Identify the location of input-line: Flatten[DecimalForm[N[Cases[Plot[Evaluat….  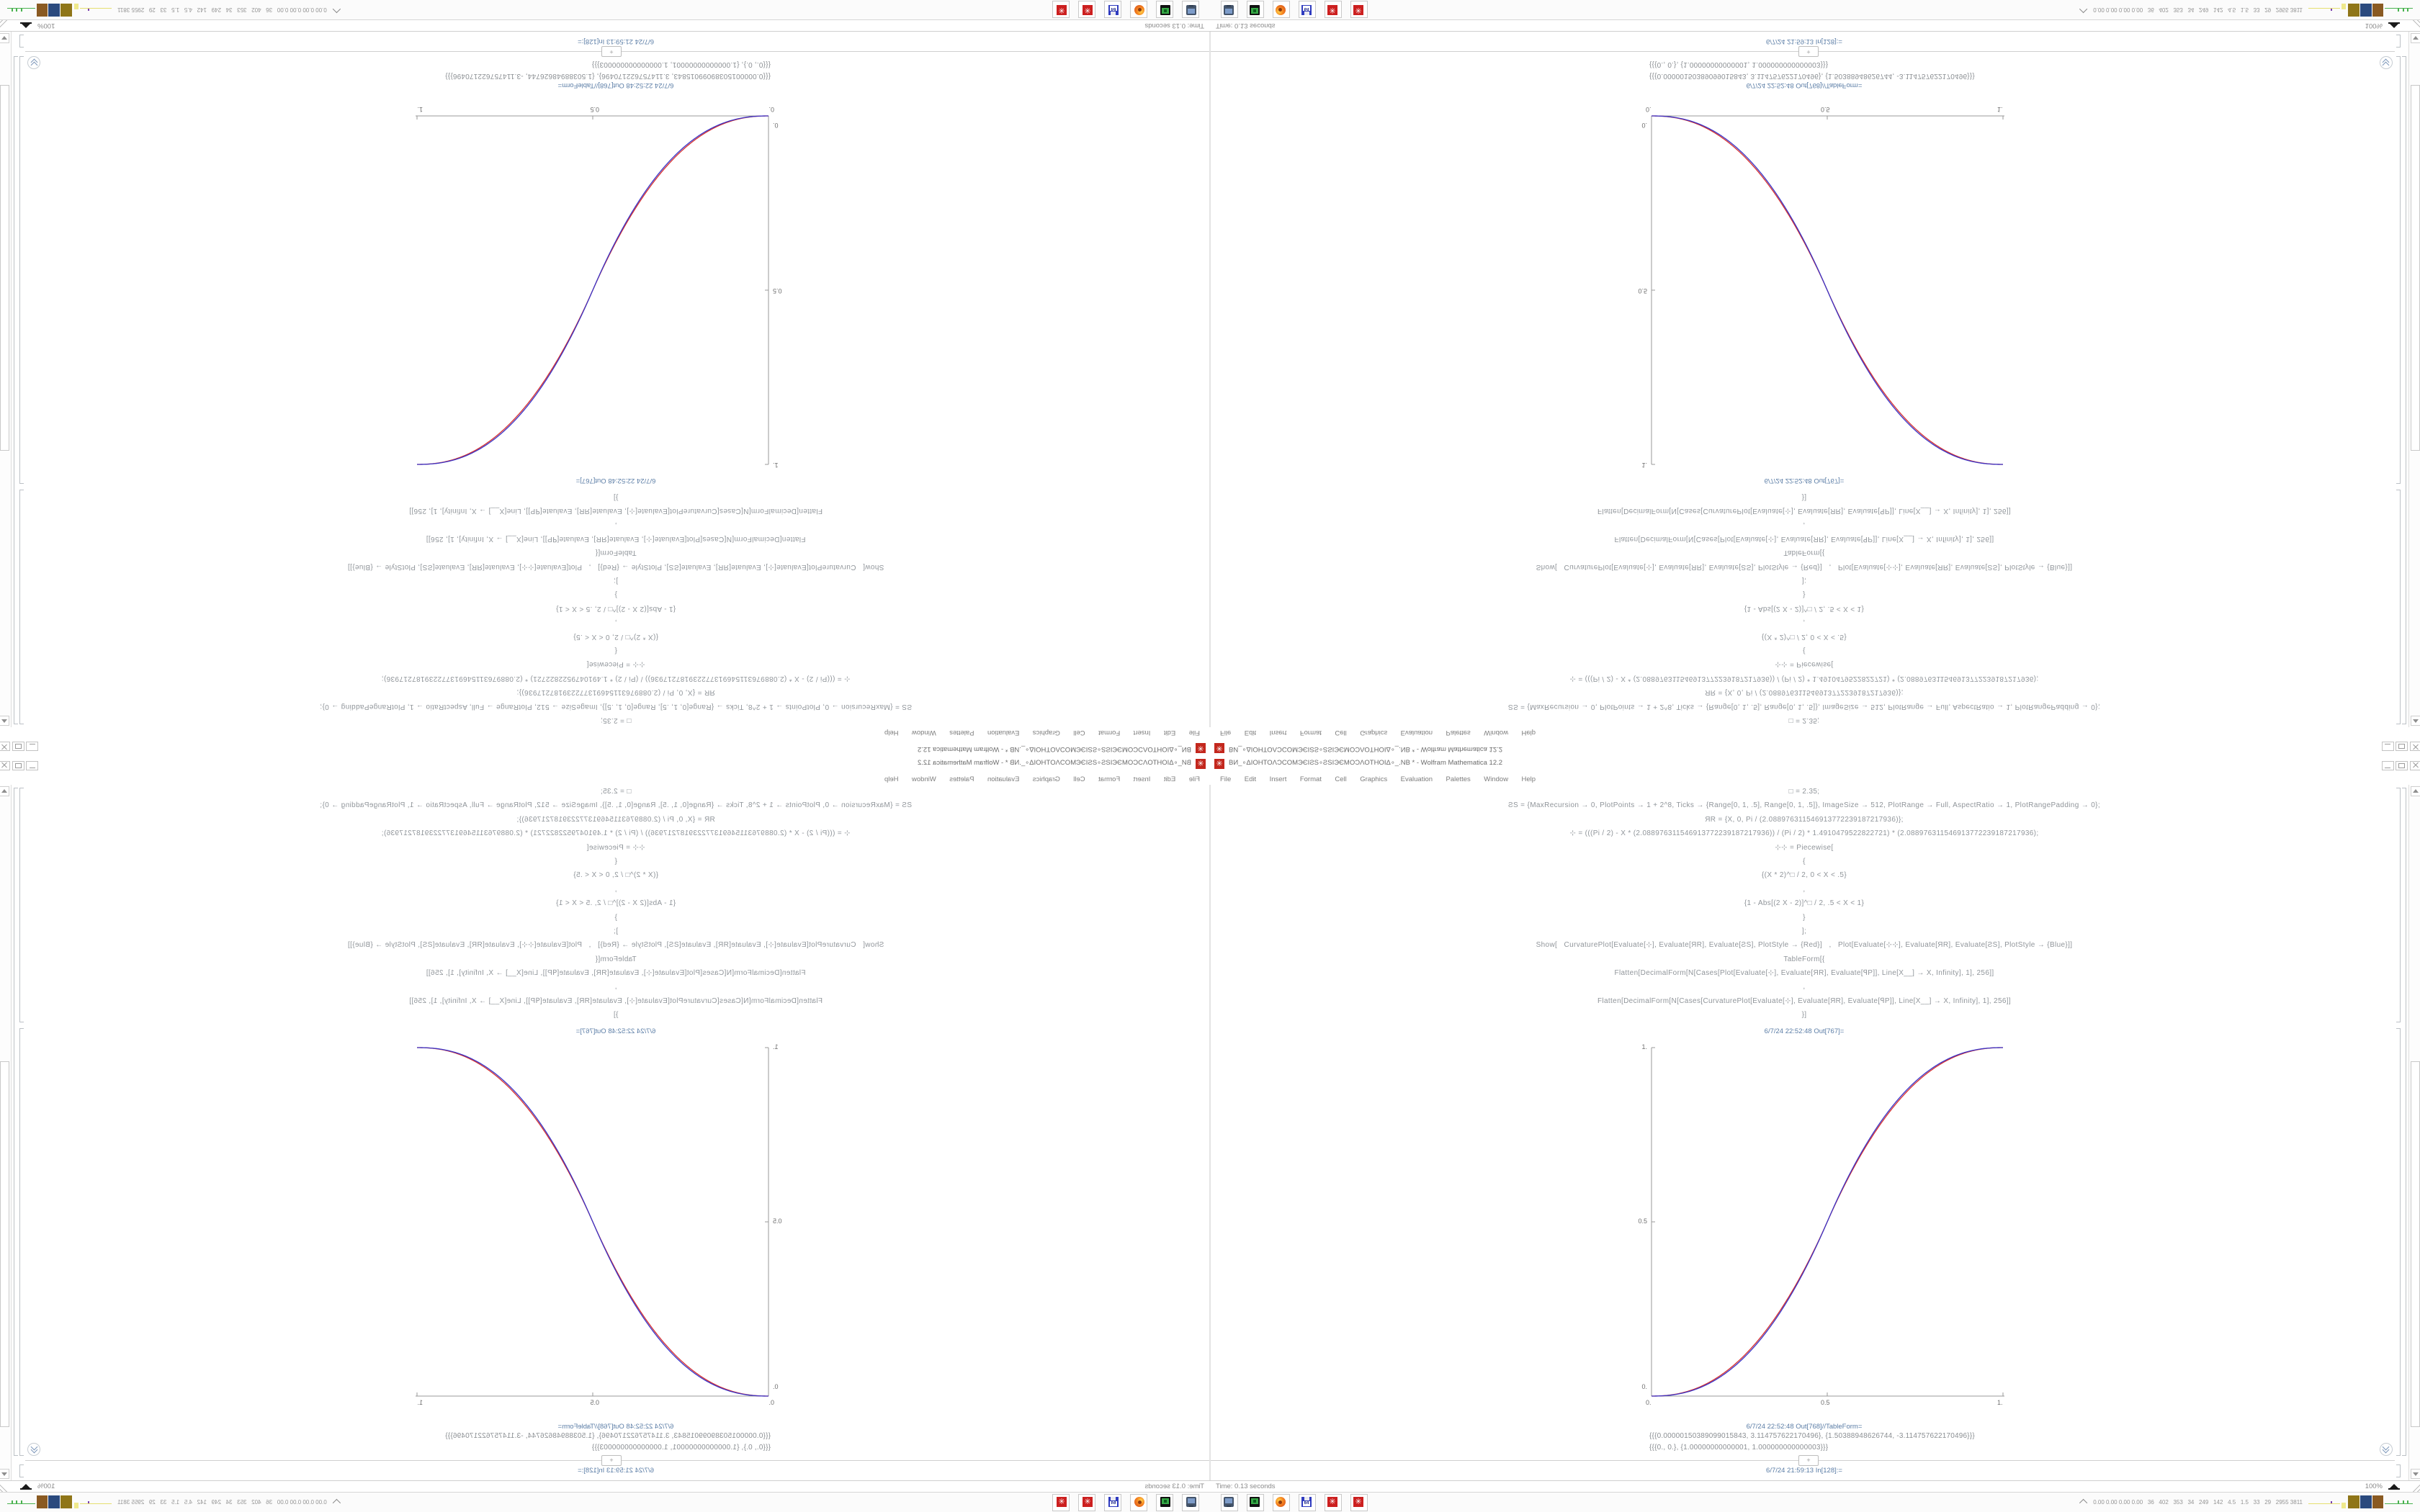
(616, 973).